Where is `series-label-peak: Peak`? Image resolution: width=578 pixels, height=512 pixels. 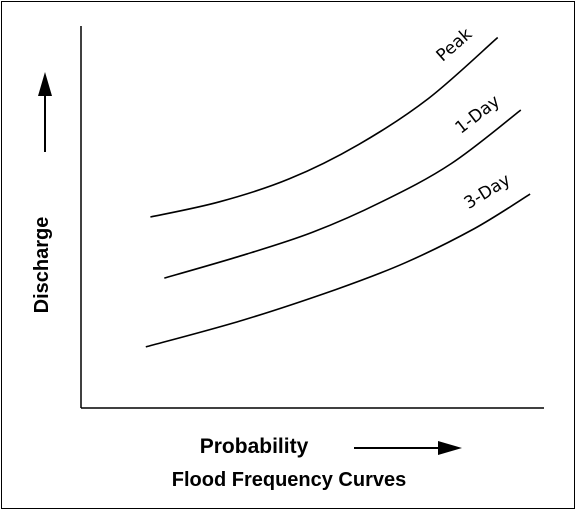
series-label-peak: Peak is located at coordinates (455, 45).